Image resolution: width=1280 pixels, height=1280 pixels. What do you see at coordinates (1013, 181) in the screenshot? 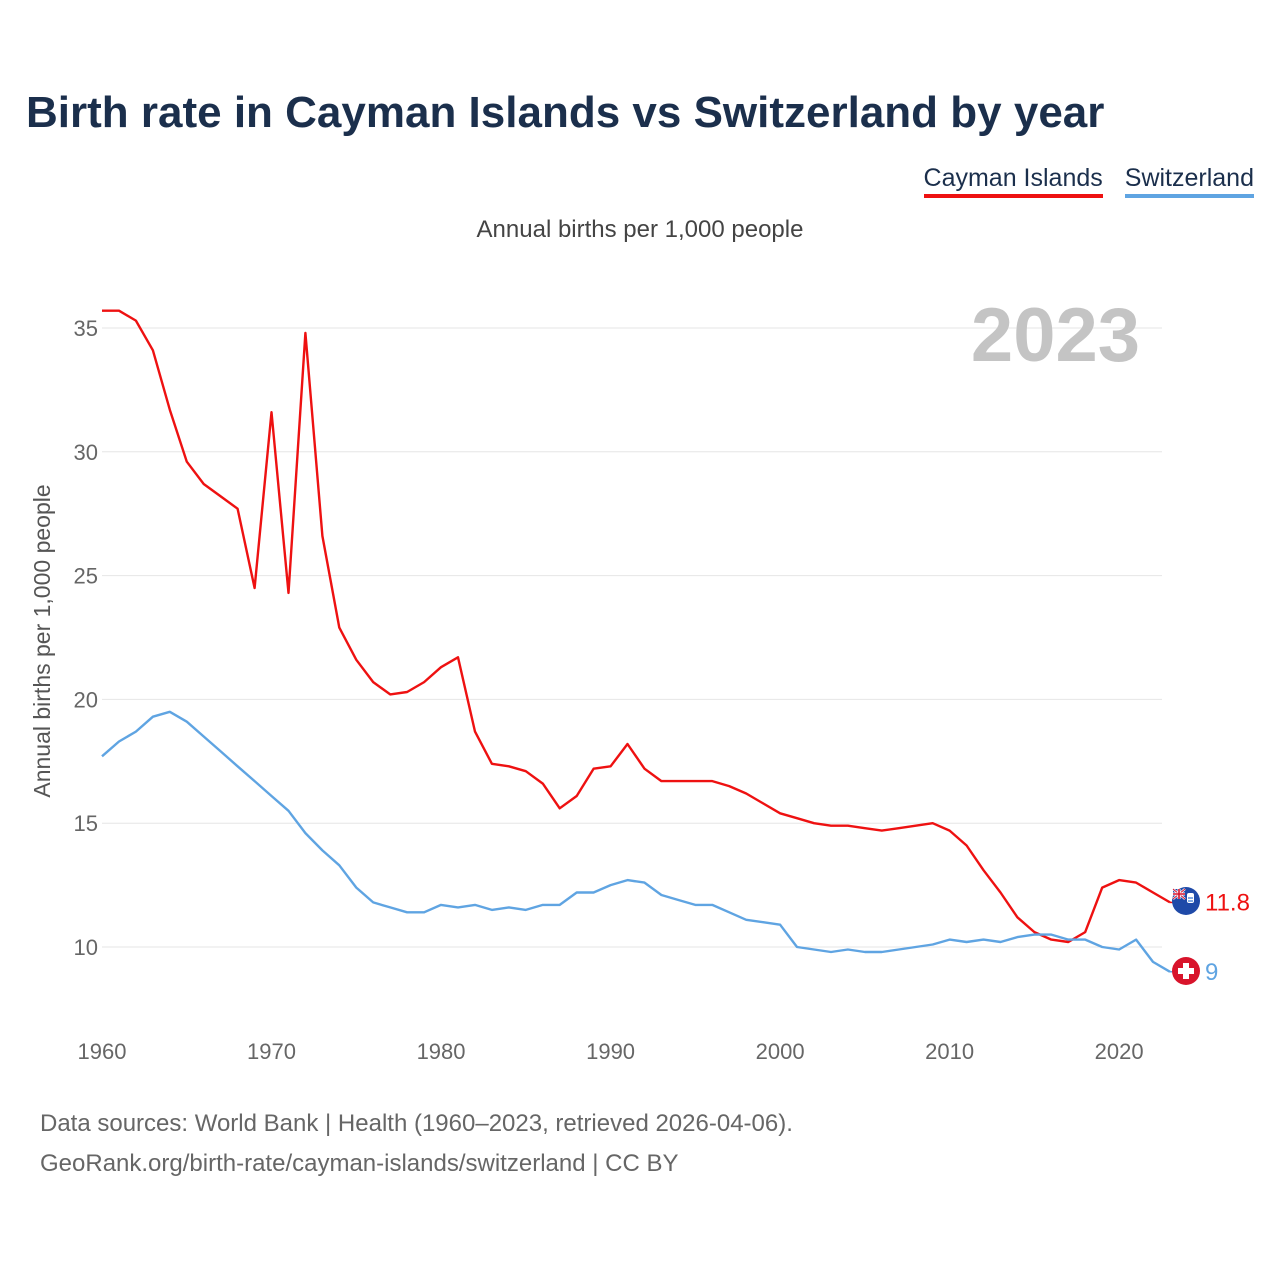
I see `legend-item-cayman-islands: Cayman Islands` at bounding box center [1013, 181].